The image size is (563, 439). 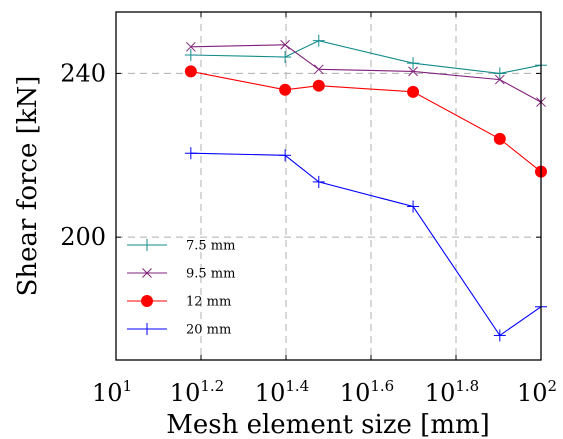 I want to click on x-tick-label: 101.6, so click(x=367, y=392).